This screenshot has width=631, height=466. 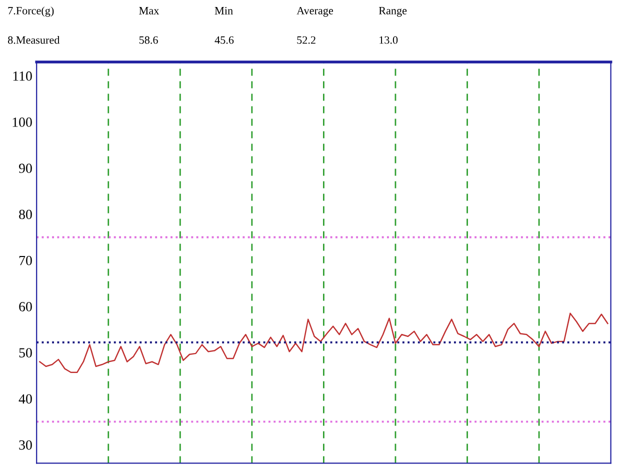 I want to click on text: Min, so click(x=223, y=10).